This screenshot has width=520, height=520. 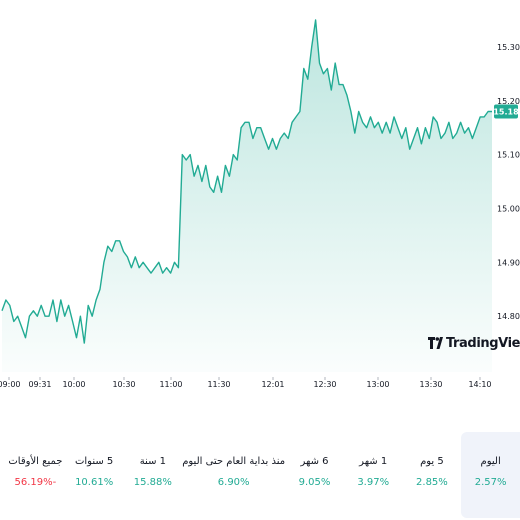 What do you see at coordinates (432, 482) in the screenshot?
I see `period-value: 2.85%` at bounding box center [432, 482].